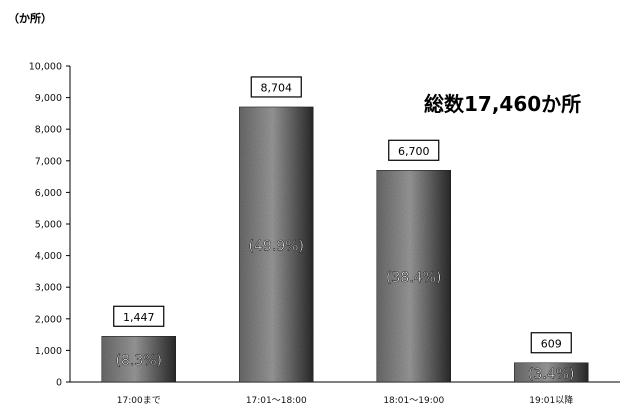  I want to click on total-annotation: 総数17,460か所, so click(502, 104).